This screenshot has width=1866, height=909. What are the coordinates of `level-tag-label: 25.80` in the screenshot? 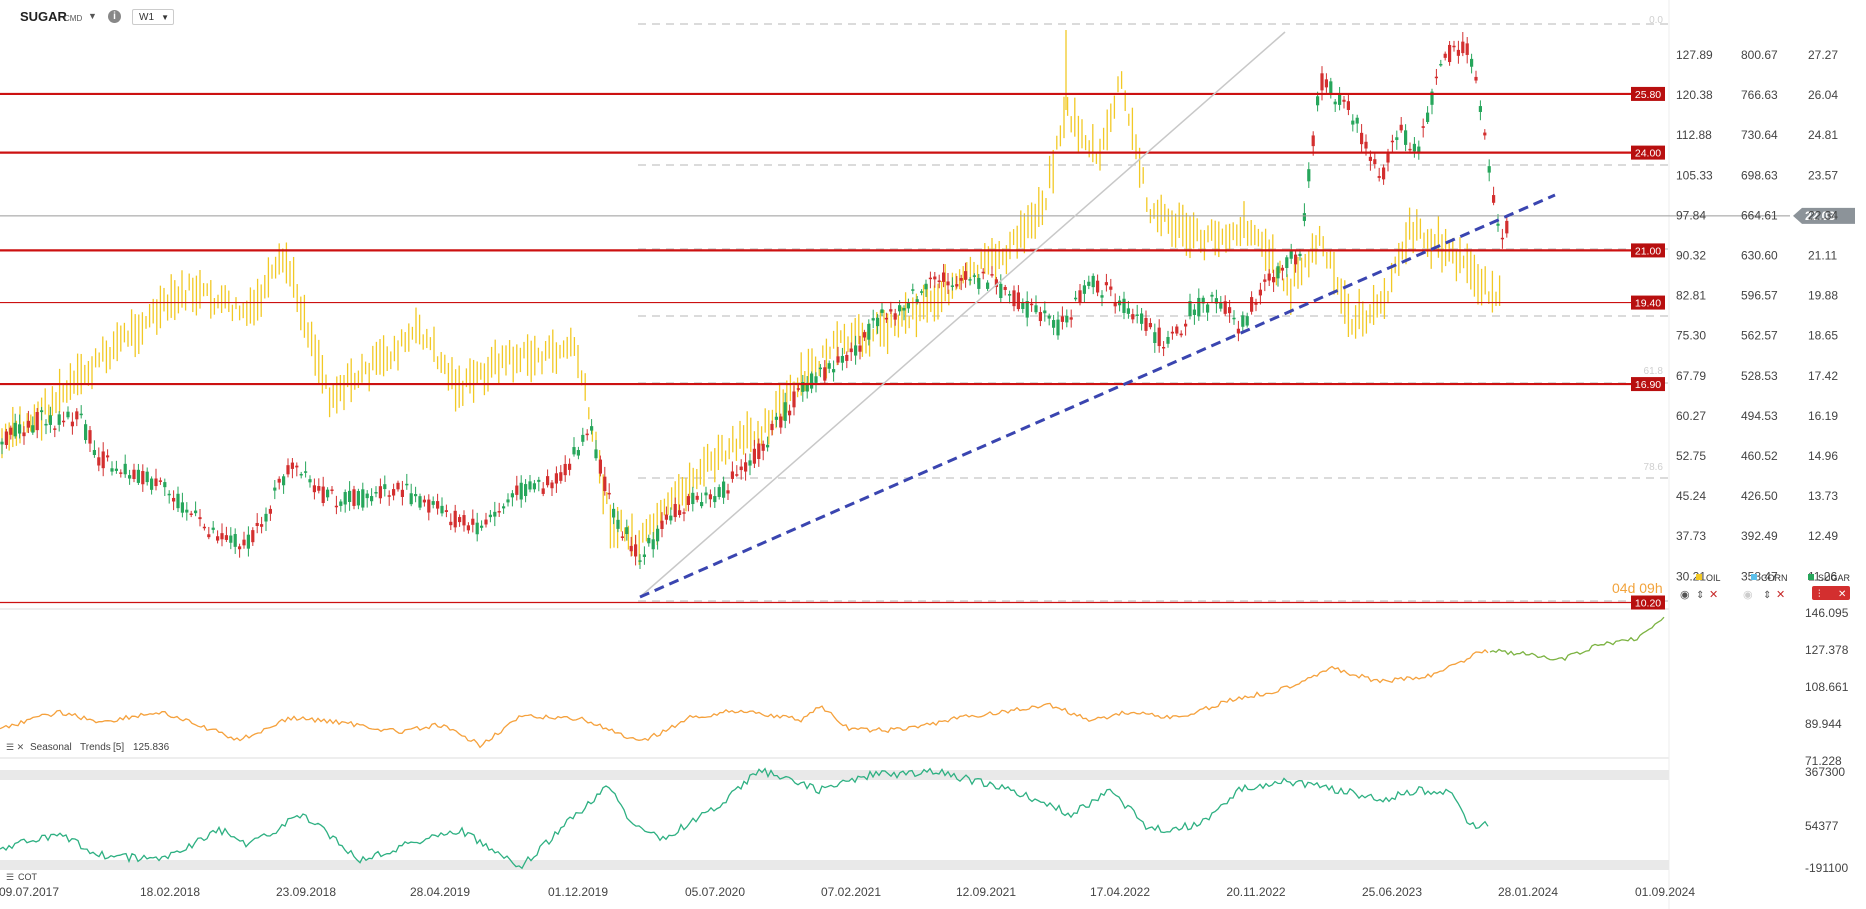 It's located at (1648, 95).